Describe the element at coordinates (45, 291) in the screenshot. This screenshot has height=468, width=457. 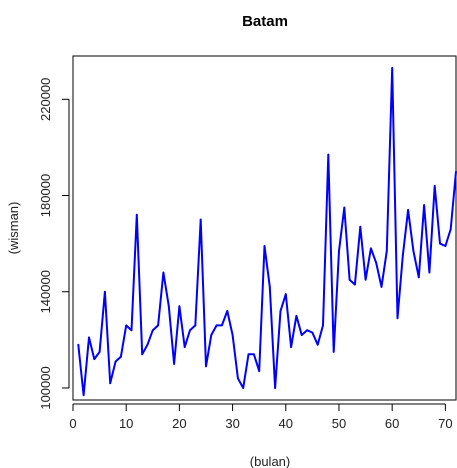
I see `y-tick-label: 140000` at that location.